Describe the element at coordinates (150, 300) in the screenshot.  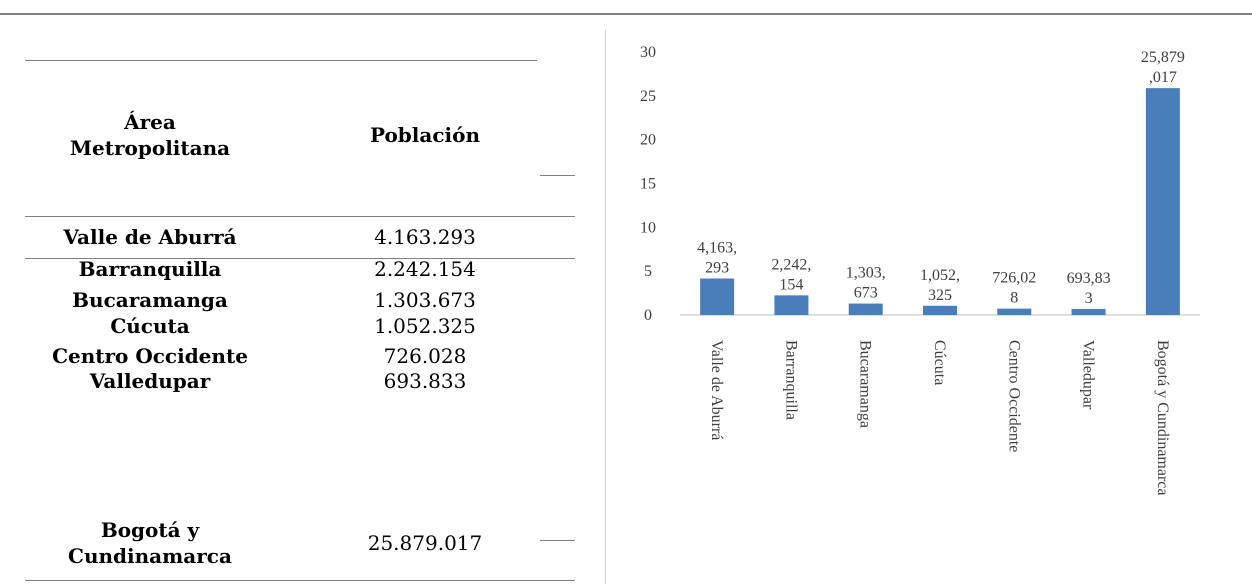
I see `area-cell: Bucaramanga` at that location.